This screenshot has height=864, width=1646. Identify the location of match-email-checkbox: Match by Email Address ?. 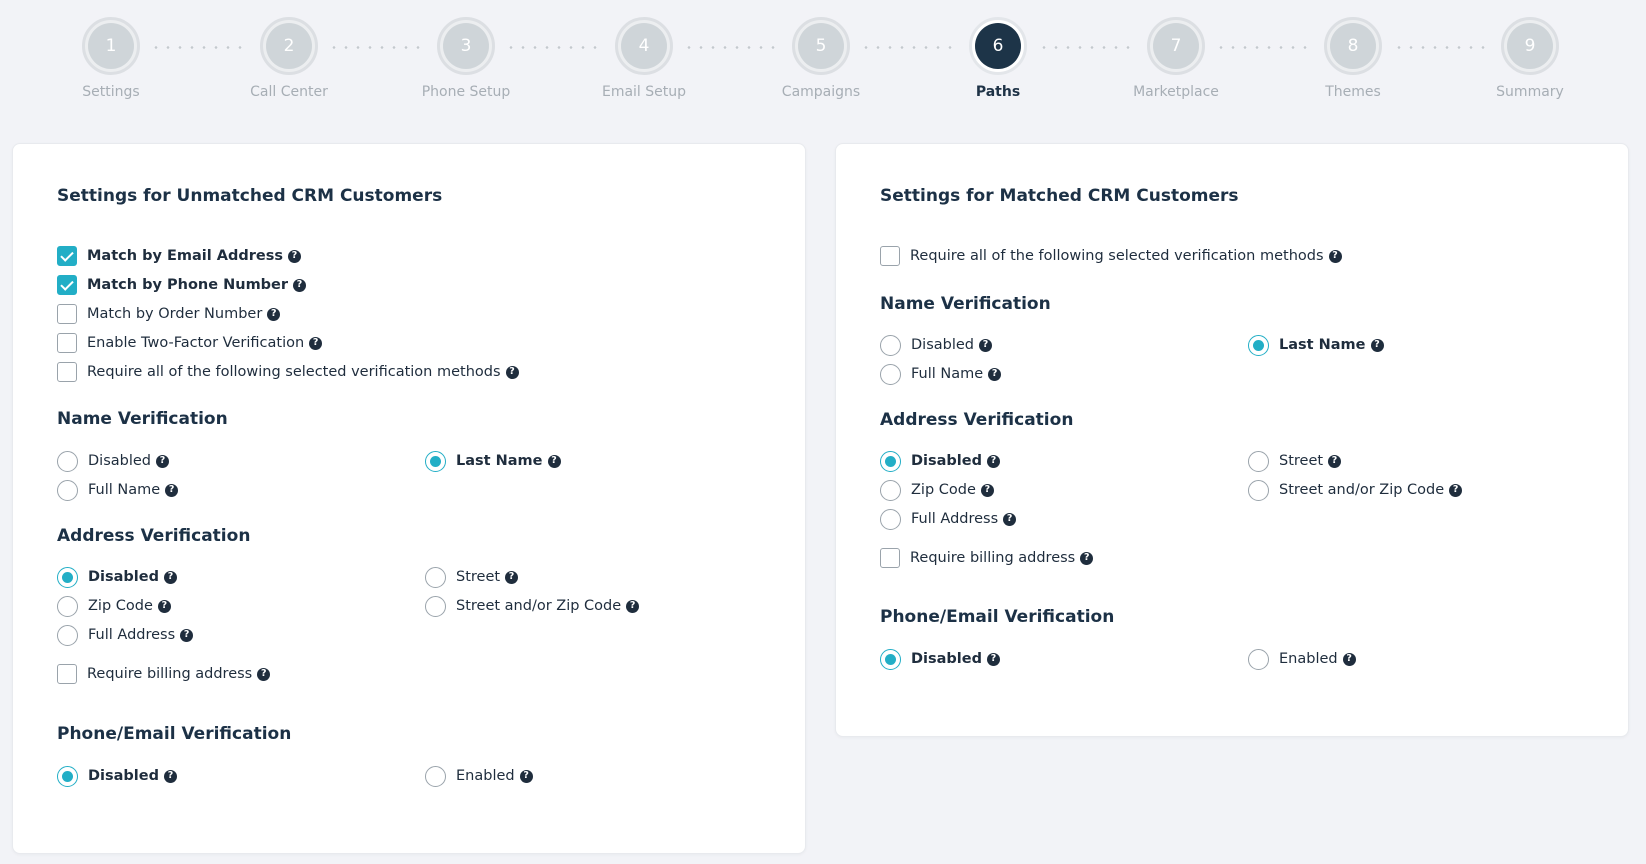
(179, 256).